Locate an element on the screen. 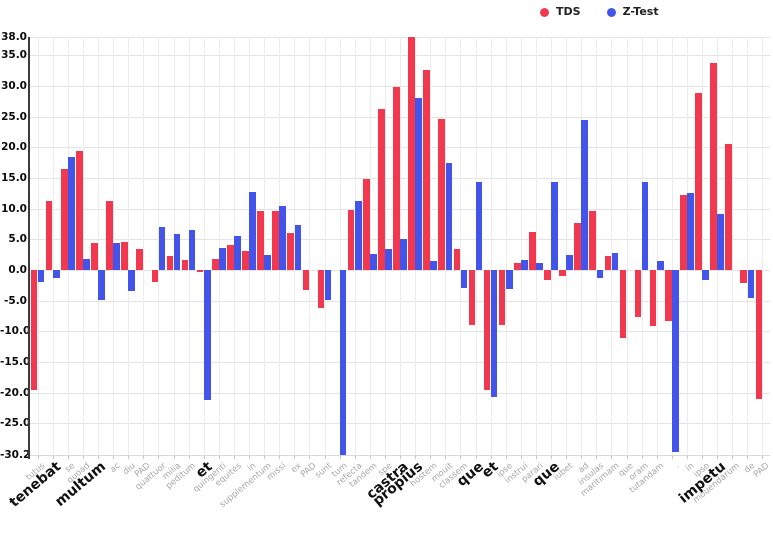  y-tick-label: -20.0 is located at coordinates (15, 392).